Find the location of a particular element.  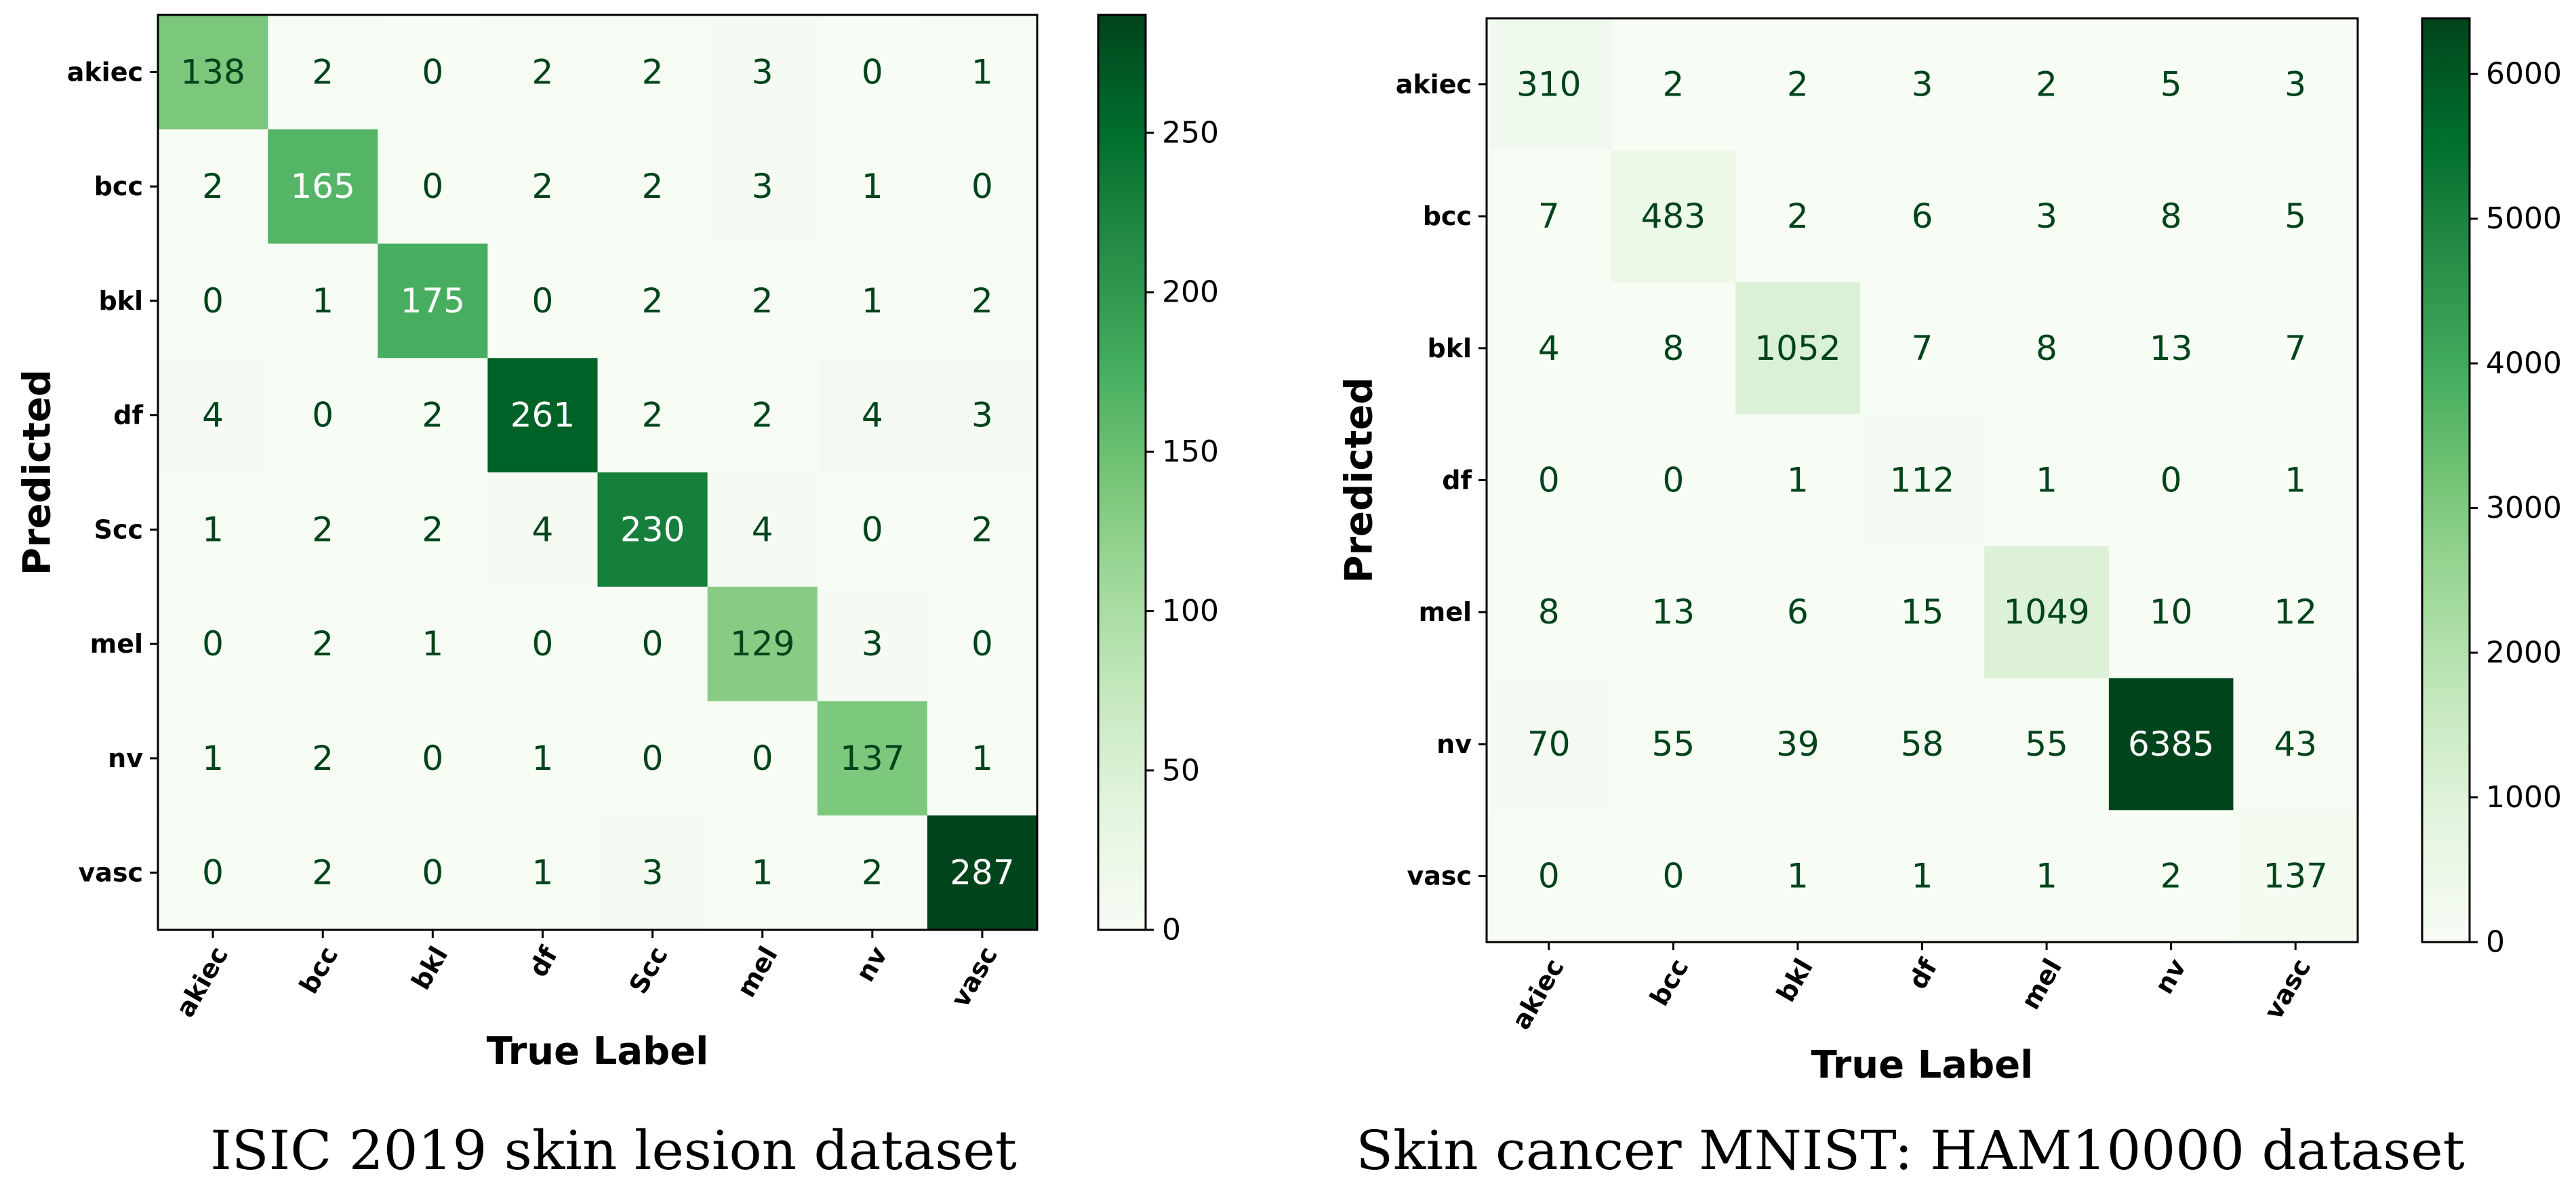

colorbar-tick-label: 0 is located at coordinates (2495, 942).